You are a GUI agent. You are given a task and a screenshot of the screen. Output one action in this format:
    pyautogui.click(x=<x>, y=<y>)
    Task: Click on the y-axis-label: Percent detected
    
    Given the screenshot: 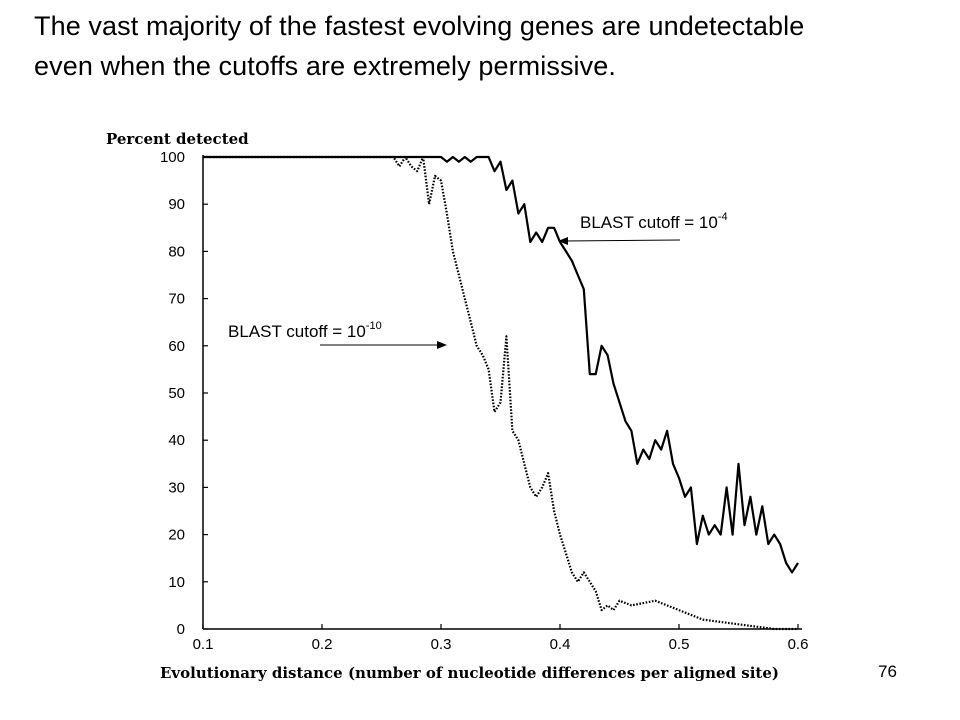 What is the action you would take?
    pyautogui.click(x=177, y=139)
    